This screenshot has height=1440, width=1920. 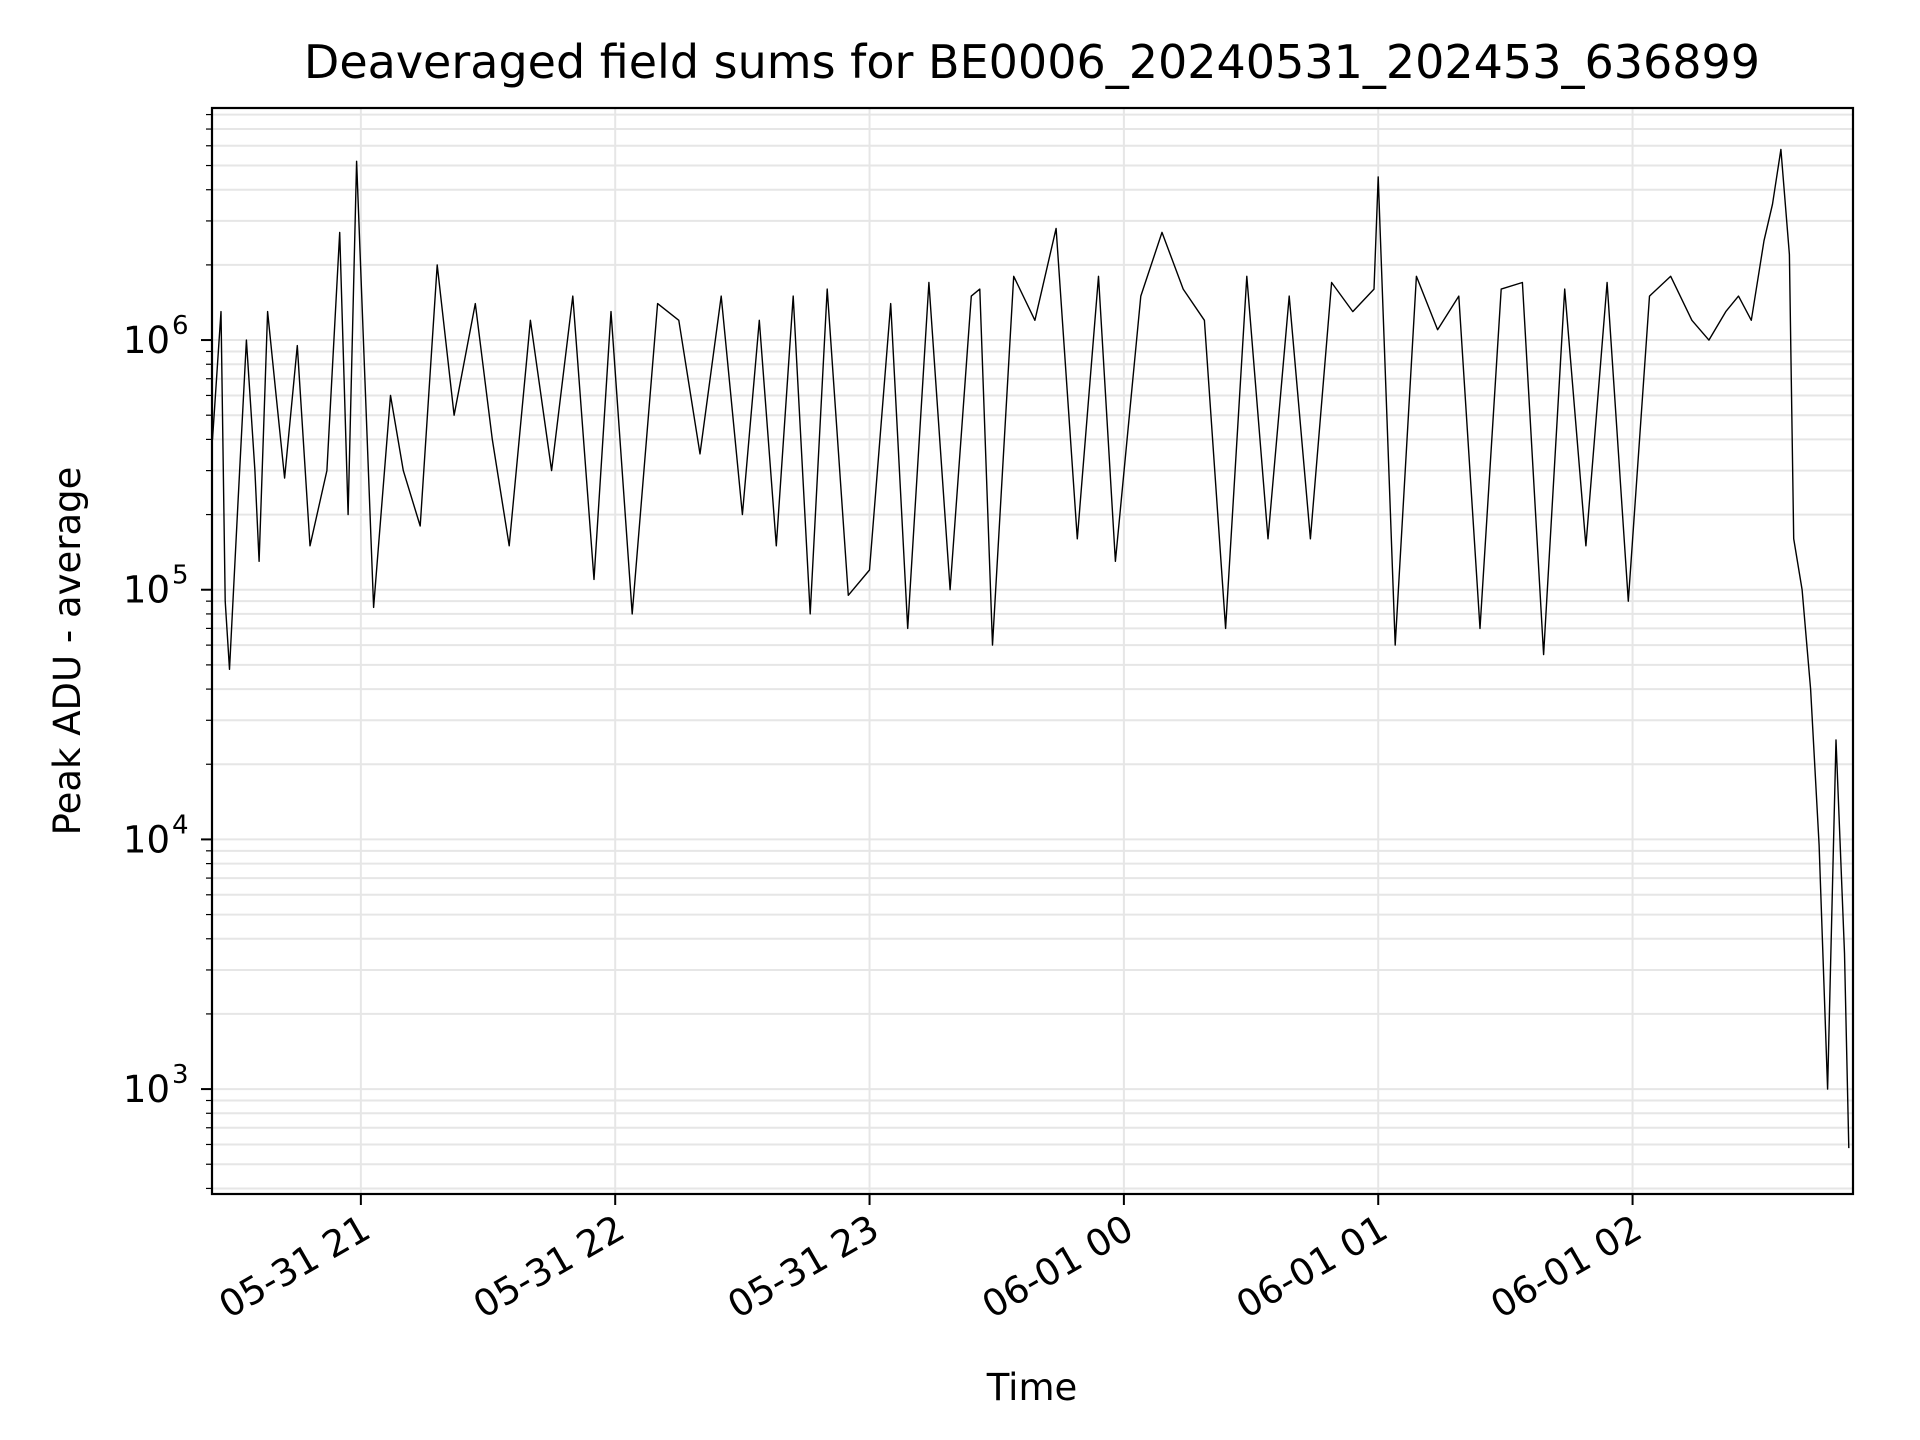 What do you see at coordinates (180, 326) in the screenshot?
I see `y-tick-exponent: 6` at bounding box center [180, 326].